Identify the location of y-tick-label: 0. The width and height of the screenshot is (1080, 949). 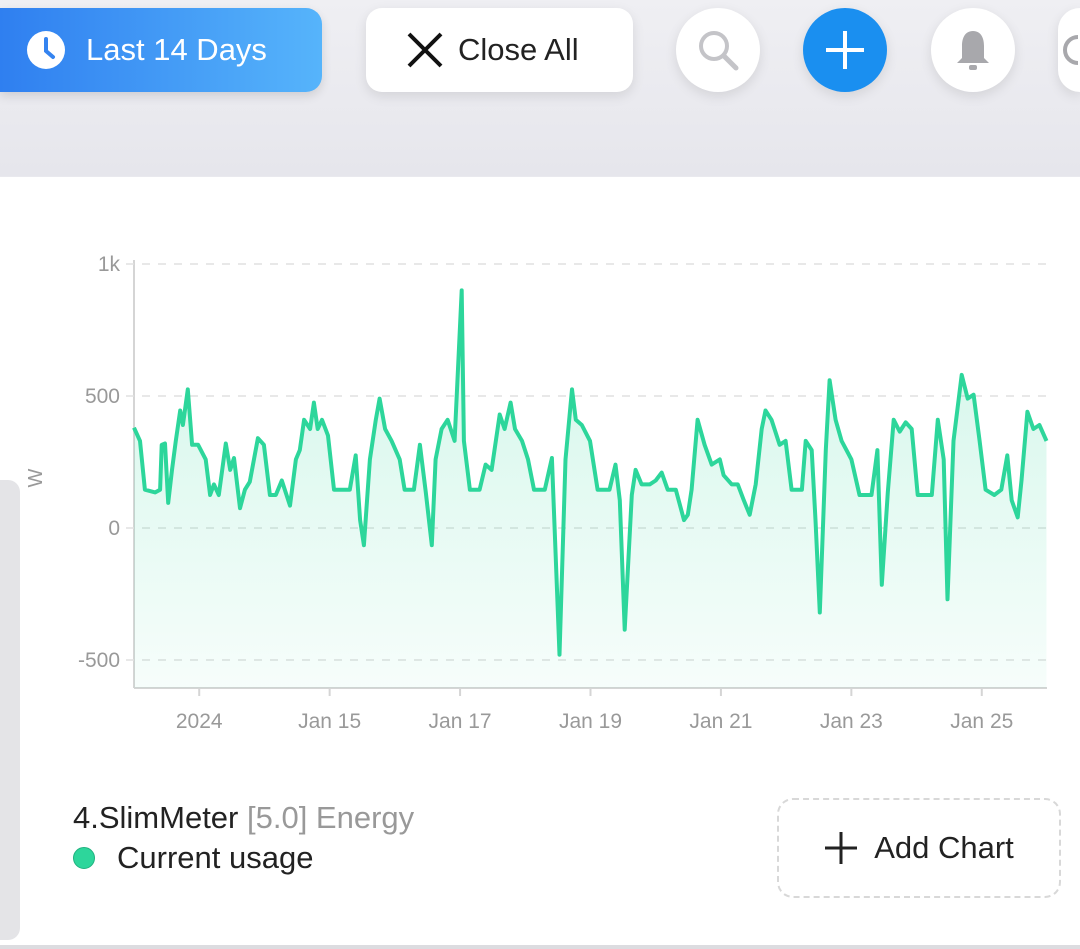
(114, 528).